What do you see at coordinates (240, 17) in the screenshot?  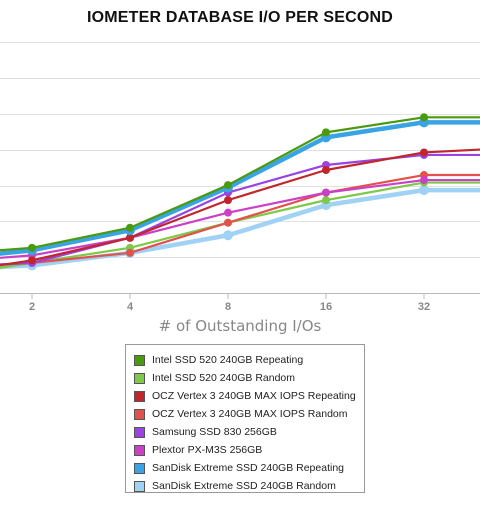 I see `chart-title: IOMETER DATABASE I/O PER SECOND` at bounding box center [240, 17].